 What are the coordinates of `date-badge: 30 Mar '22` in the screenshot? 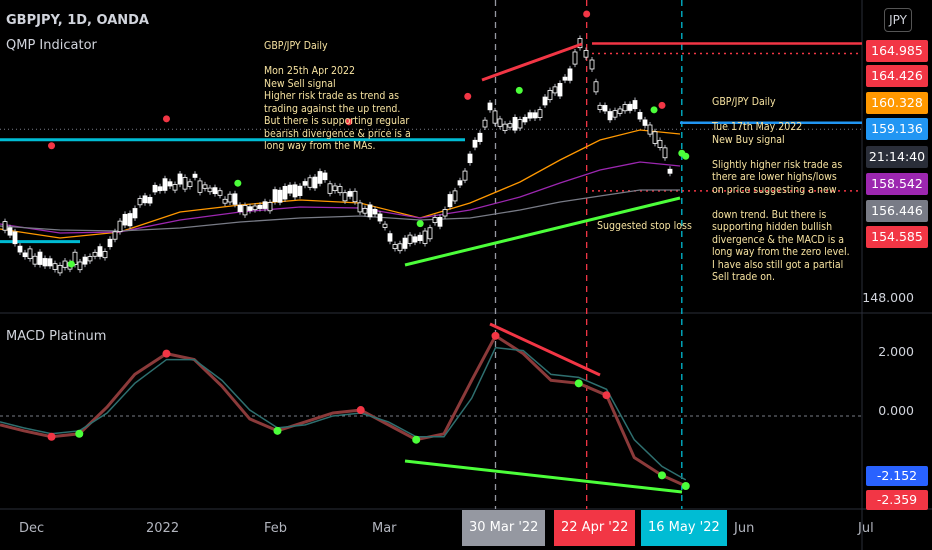 It's located at (504, 528).